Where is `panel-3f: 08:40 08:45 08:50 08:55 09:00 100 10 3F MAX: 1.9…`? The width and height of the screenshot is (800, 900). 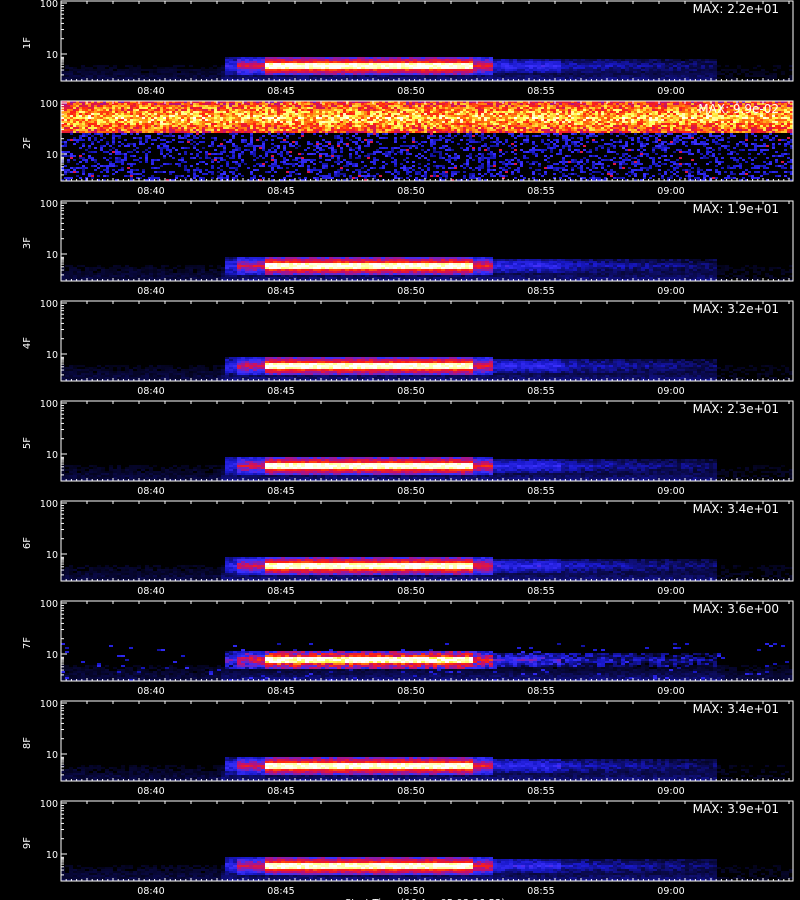
panel-3f: 08:40 08:45 08:50 08:55 09:00 100 10 3F MAX: 1.9… is located at coordinates (407, 248).